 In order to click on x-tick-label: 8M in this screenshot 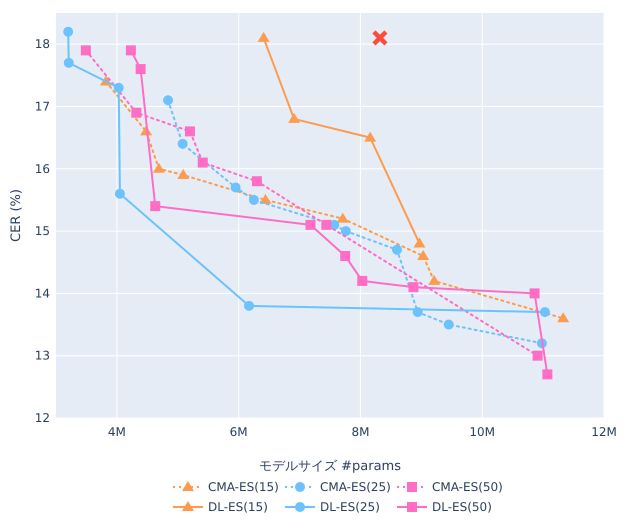, I will do `click(360, 432)`.